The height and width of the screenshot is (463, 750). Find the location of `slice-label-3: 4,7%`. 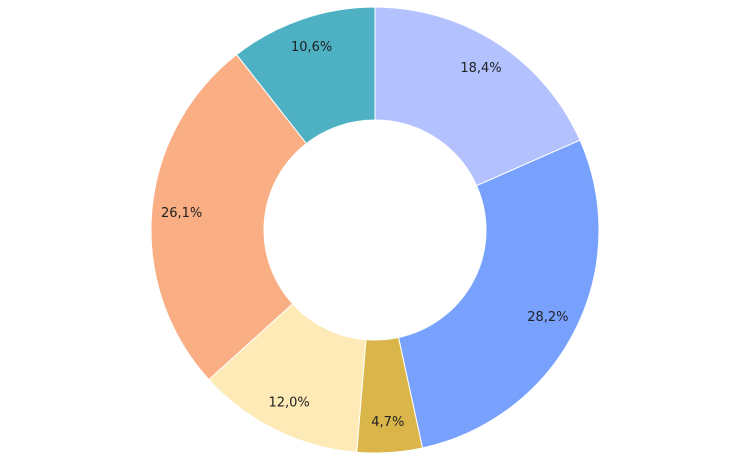

slice-label-3: 4,7% is located at coordinates (387, 422).